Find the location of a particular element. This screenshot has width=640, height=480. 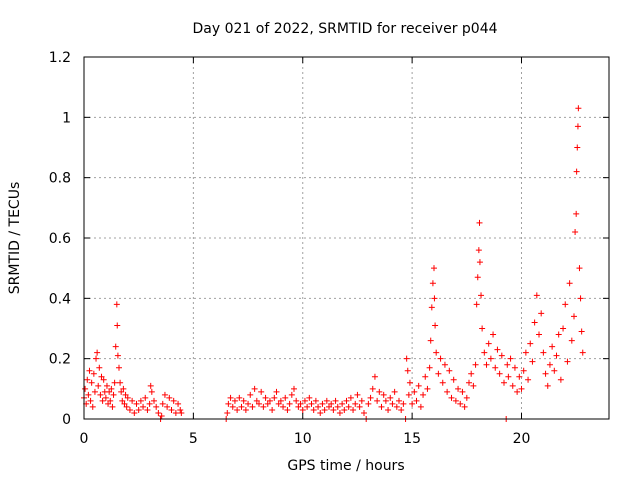

y-tick-label: 0.8 is located at coordinates (60, 179).